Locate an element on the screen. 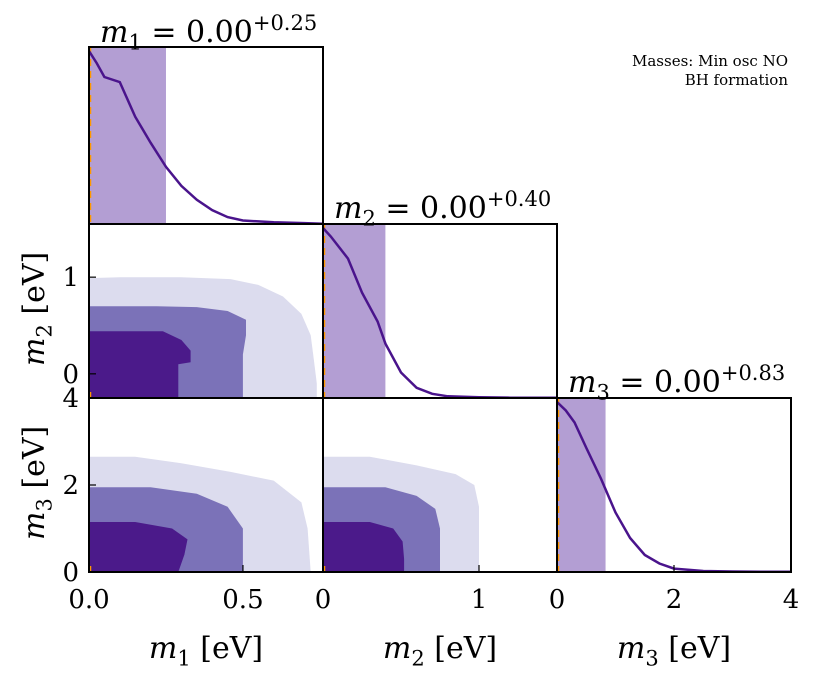 The height and width of the screenshot is (677, 813). panel-m3-marginal: m3 = 0.00+0.83 is located at coordinates (674, 467).